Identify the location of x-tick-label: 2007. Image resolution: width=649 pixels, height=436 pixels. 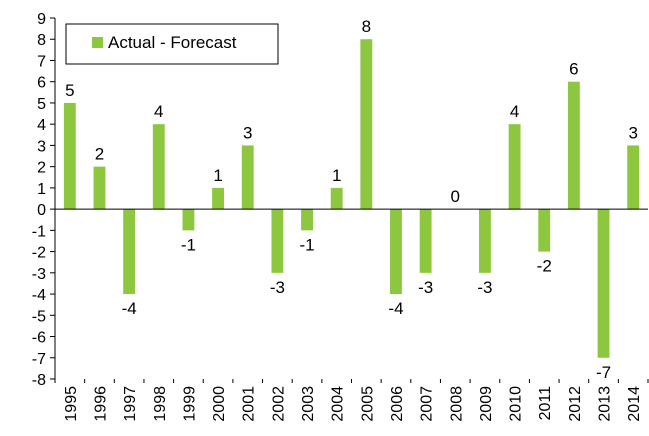
(427, 404).